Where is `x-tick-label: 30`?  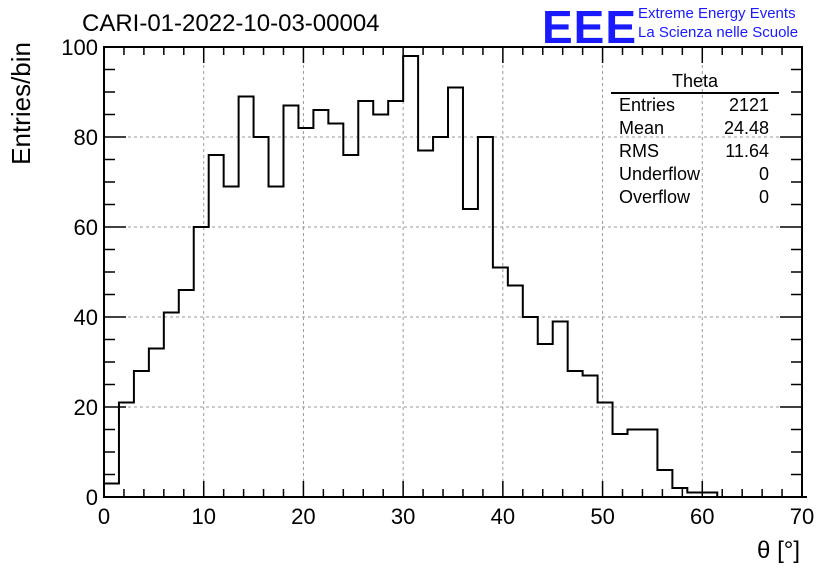
x-tick-label: 30 is located at coordinates (403, 516).